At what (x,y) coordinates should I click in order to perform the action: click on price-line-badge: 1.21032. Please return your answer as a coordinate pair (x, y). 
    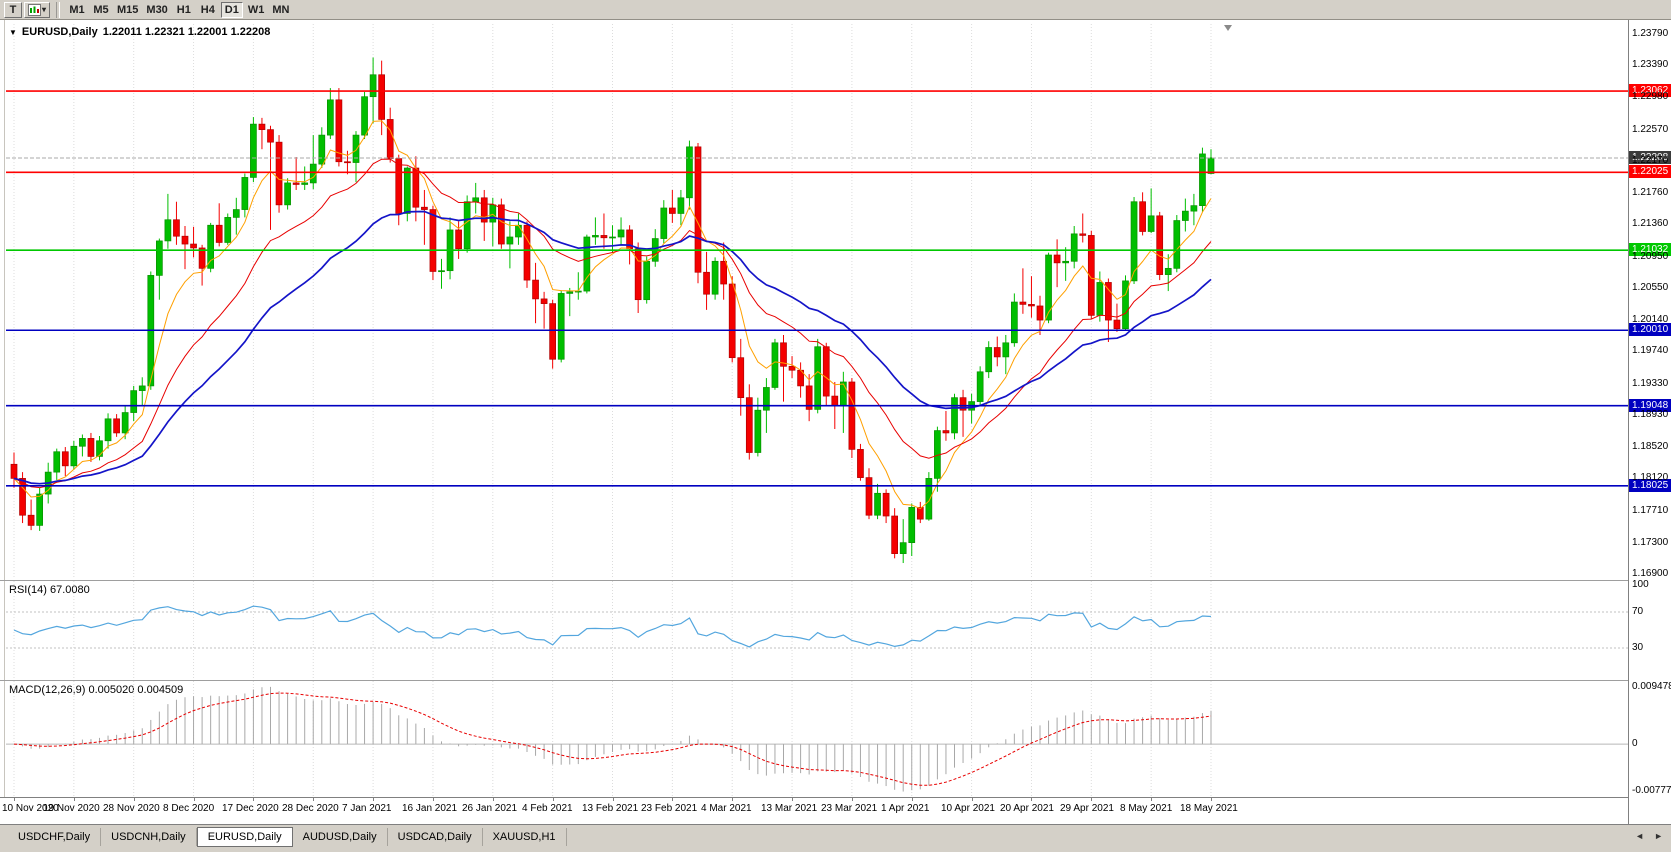
    Looking at the image, I should click on (1650, 249).